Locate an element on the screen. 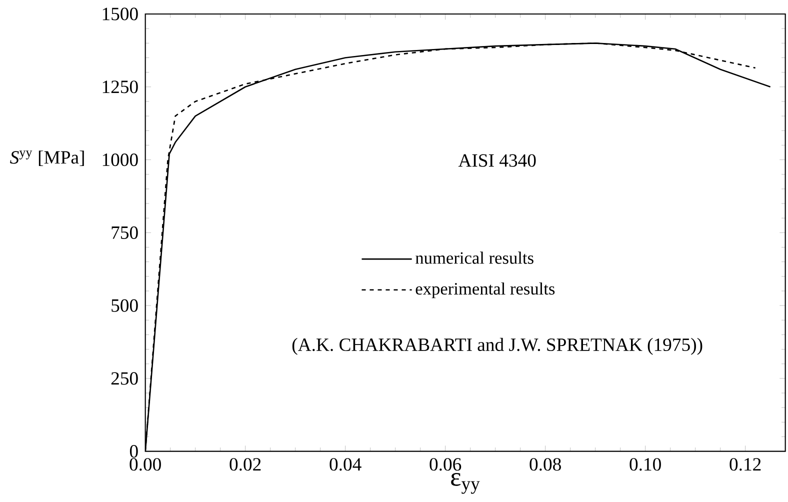 The height and width of the screenshot is (502, 788). x-axis-title: ε$_{yy}$ is located at coordinates (465, 483).